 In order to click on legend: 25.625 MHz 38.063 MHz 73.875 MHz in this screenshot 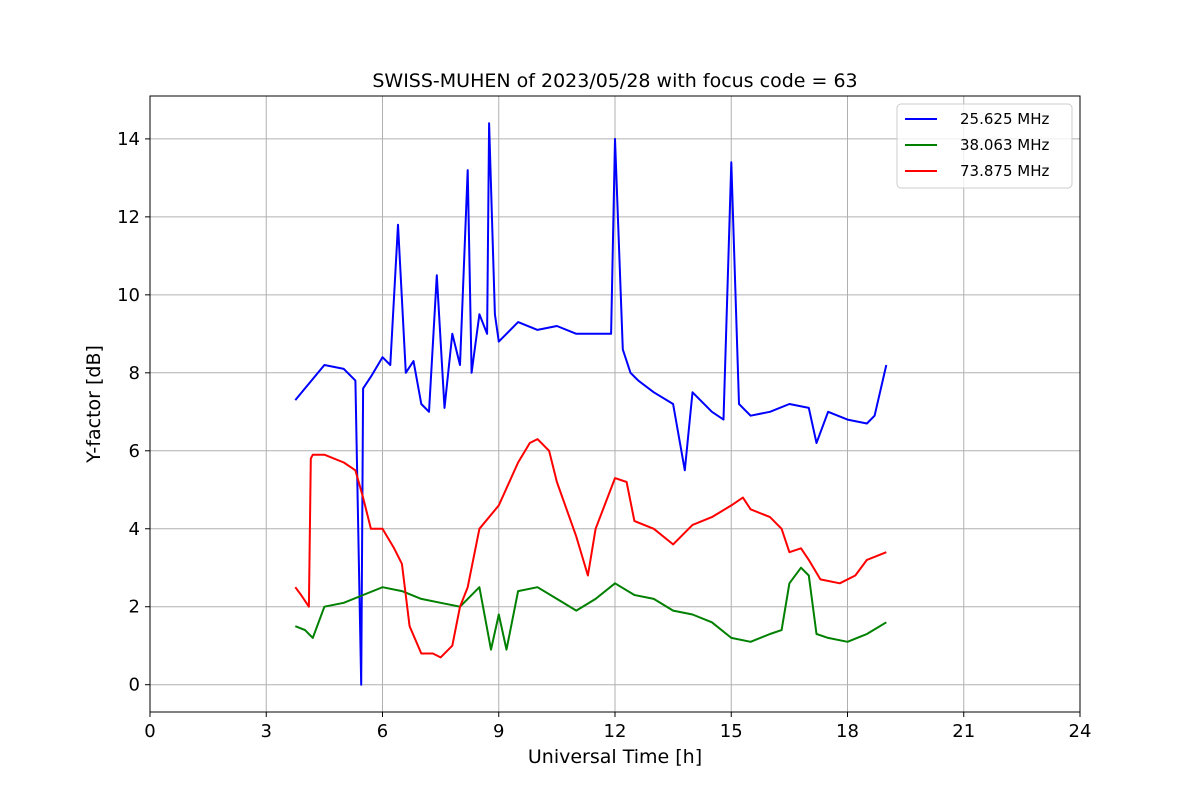, I will do `click(984, 146)`.